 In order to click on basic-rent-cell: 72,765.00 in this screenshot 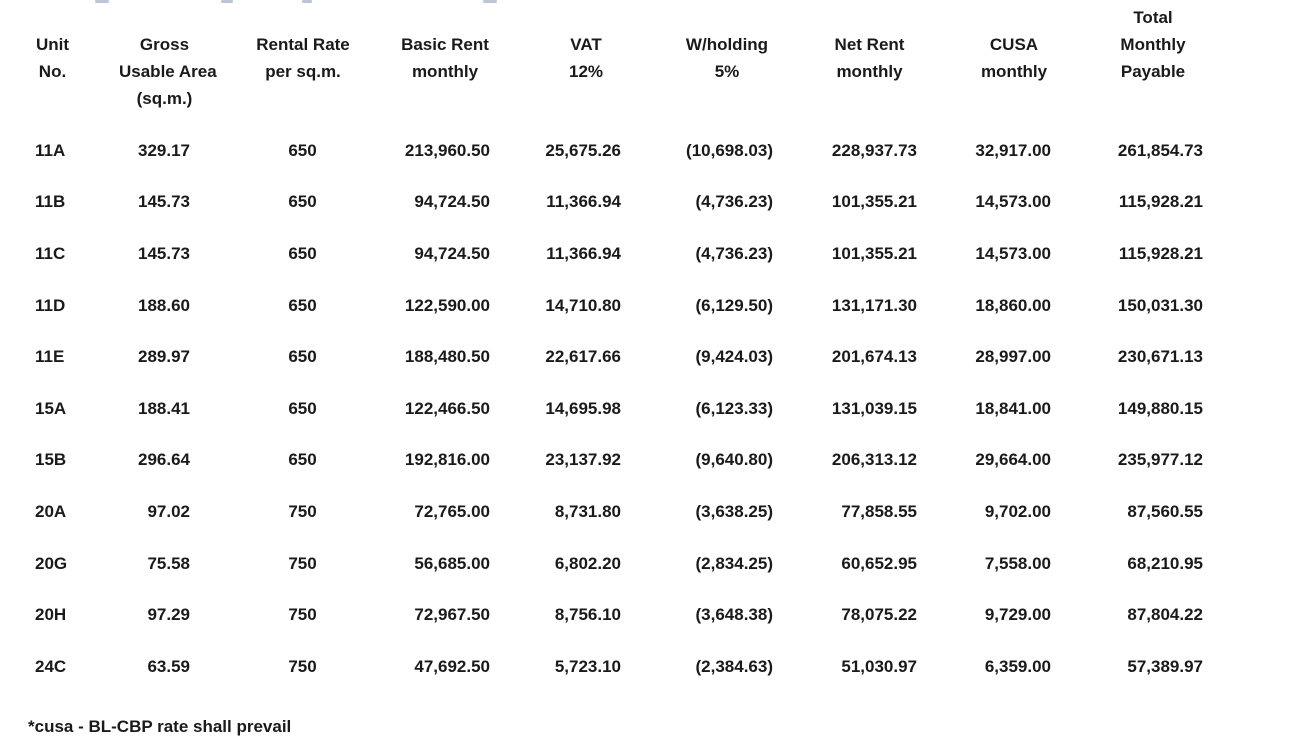, I will do `click(452, 511)`.